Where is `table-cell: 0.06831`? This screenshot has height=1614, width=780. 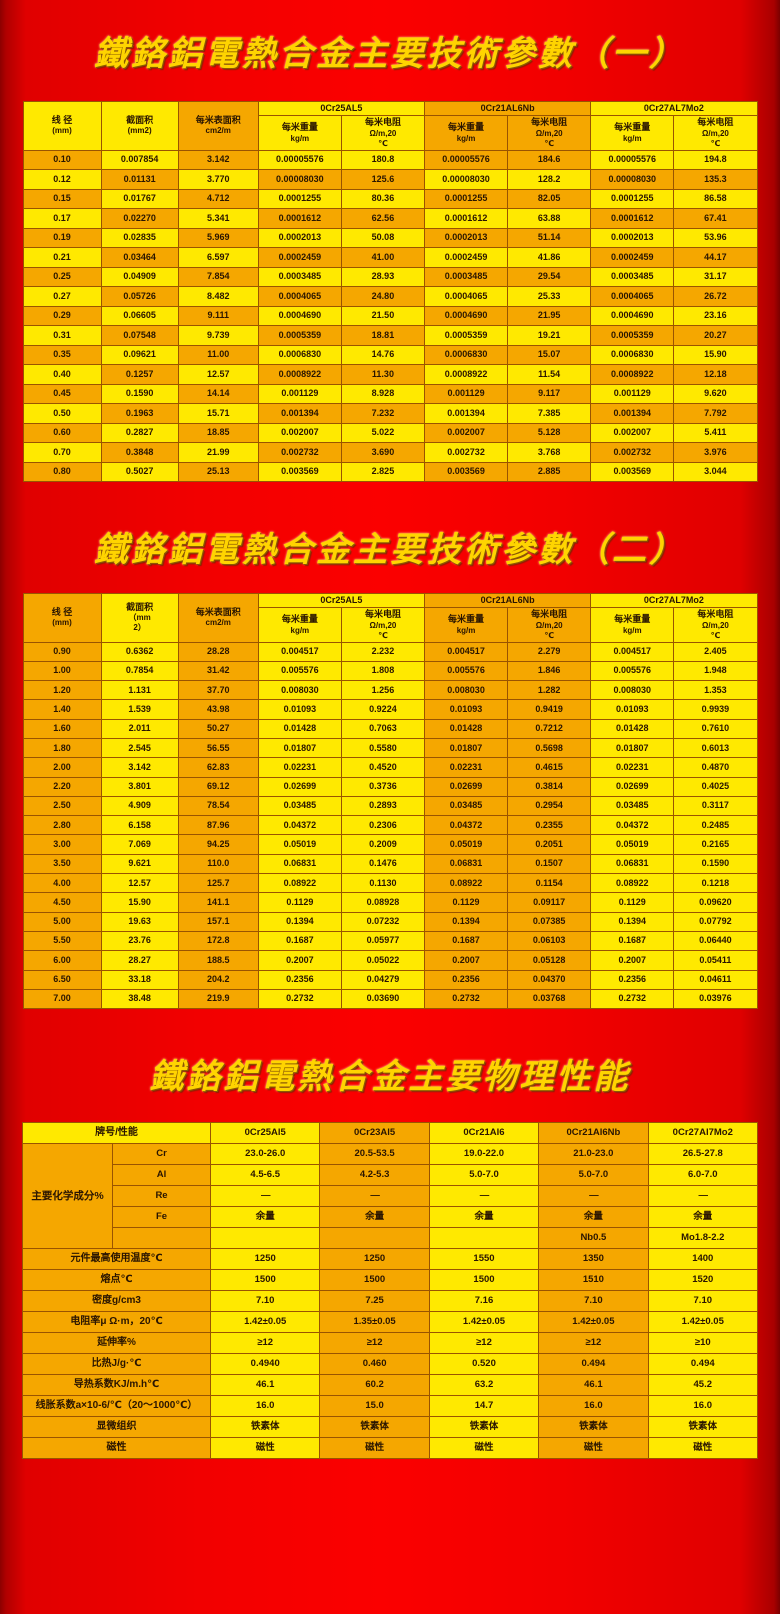
table-cell: 0.06831 is located at coordinates (299, 864).